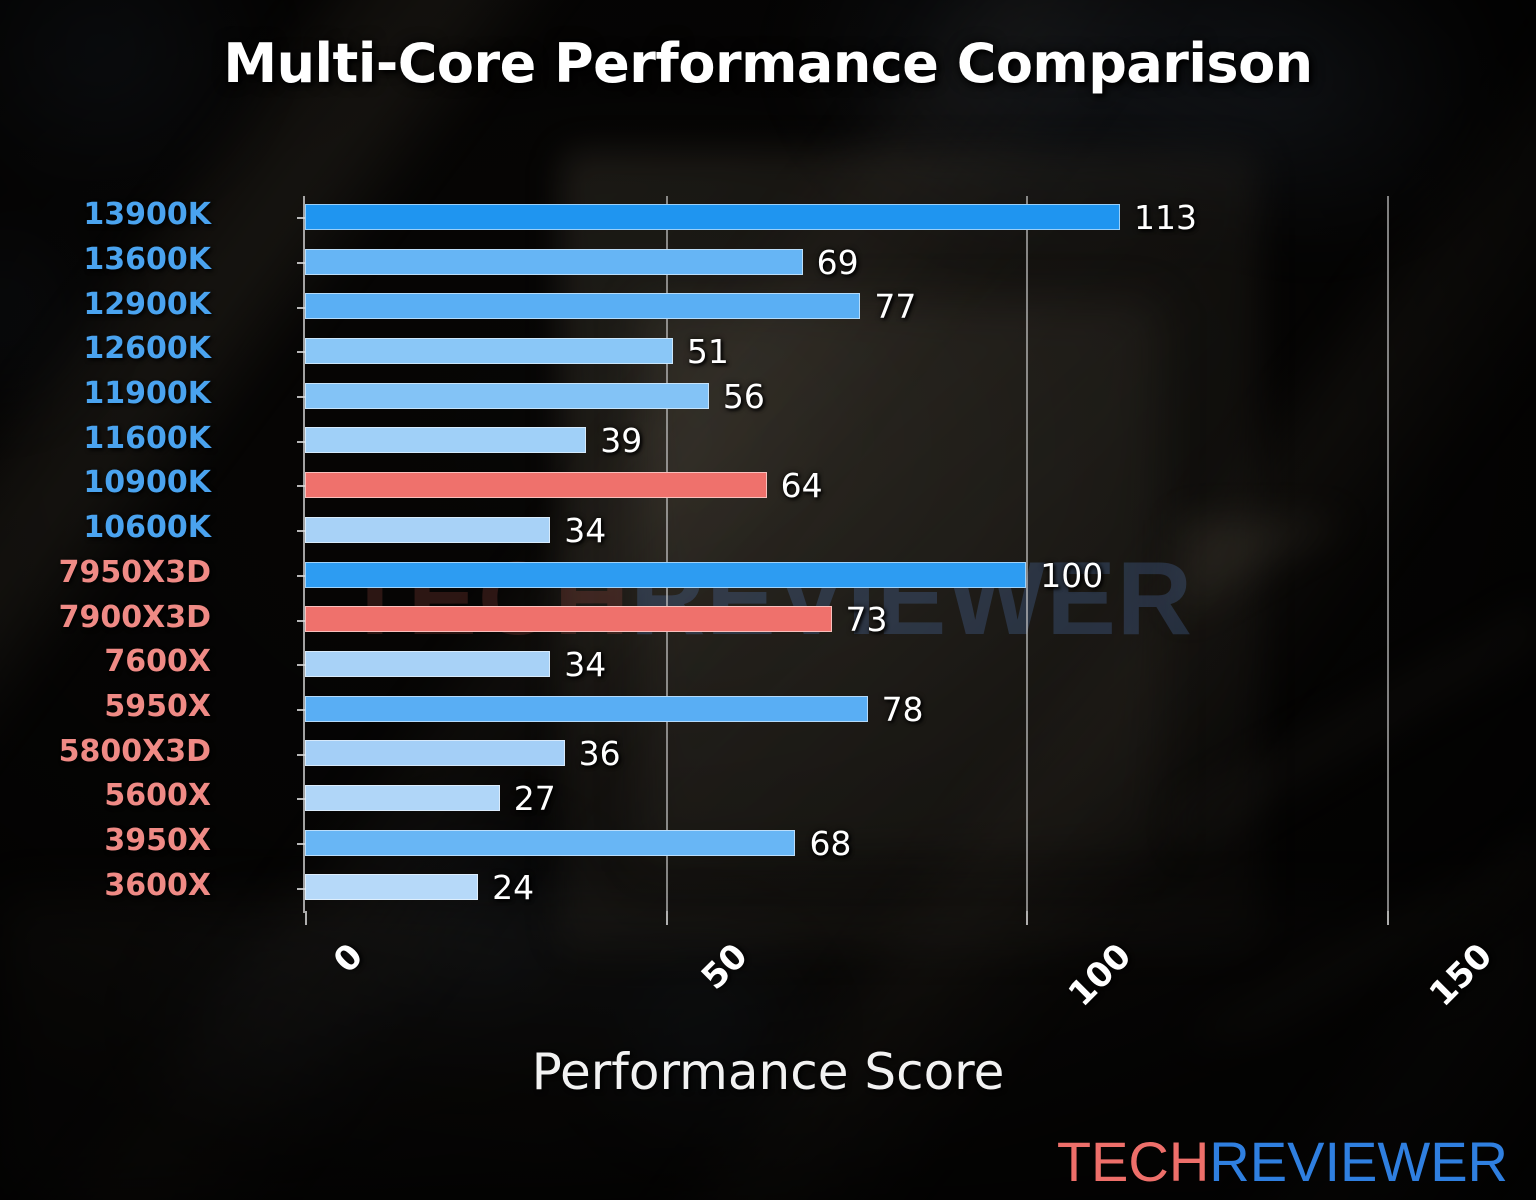 The height and width of the screenshot is (1200, 1536). I want to click on techreviewer-logo: TECHREVIEWER, so click(1282, 1161).